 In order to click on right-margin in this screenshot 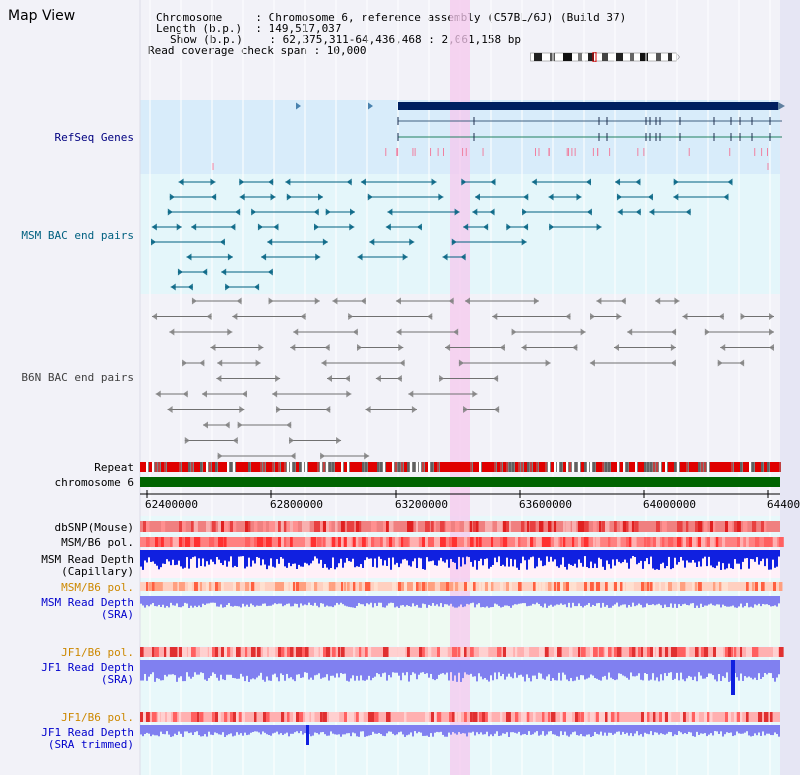, I will do `click(790, 387)`.